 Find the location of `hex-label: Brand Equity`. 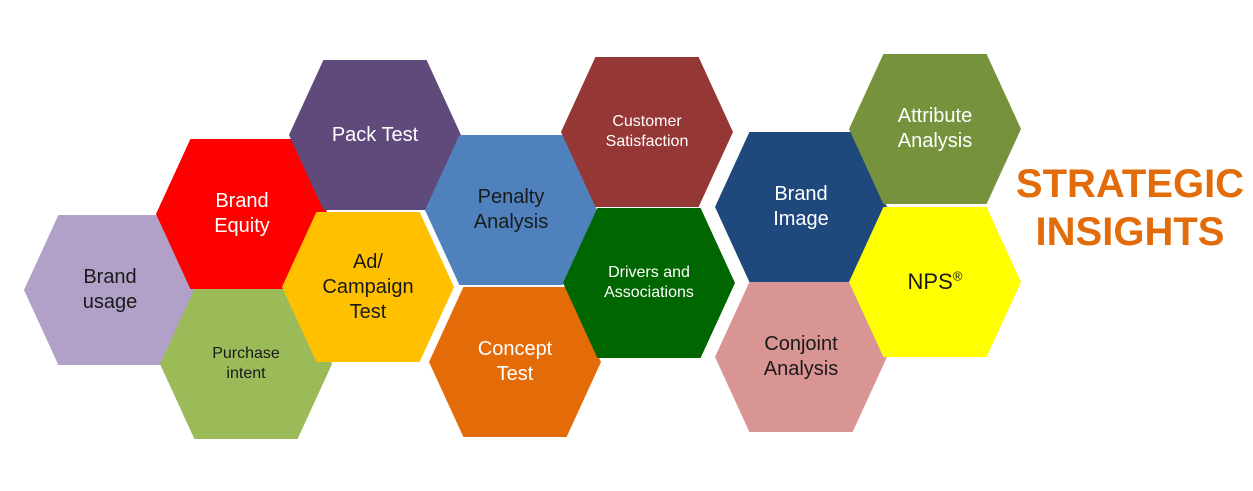

hex-label: Brand Equity is located at coordinates (242, 213).